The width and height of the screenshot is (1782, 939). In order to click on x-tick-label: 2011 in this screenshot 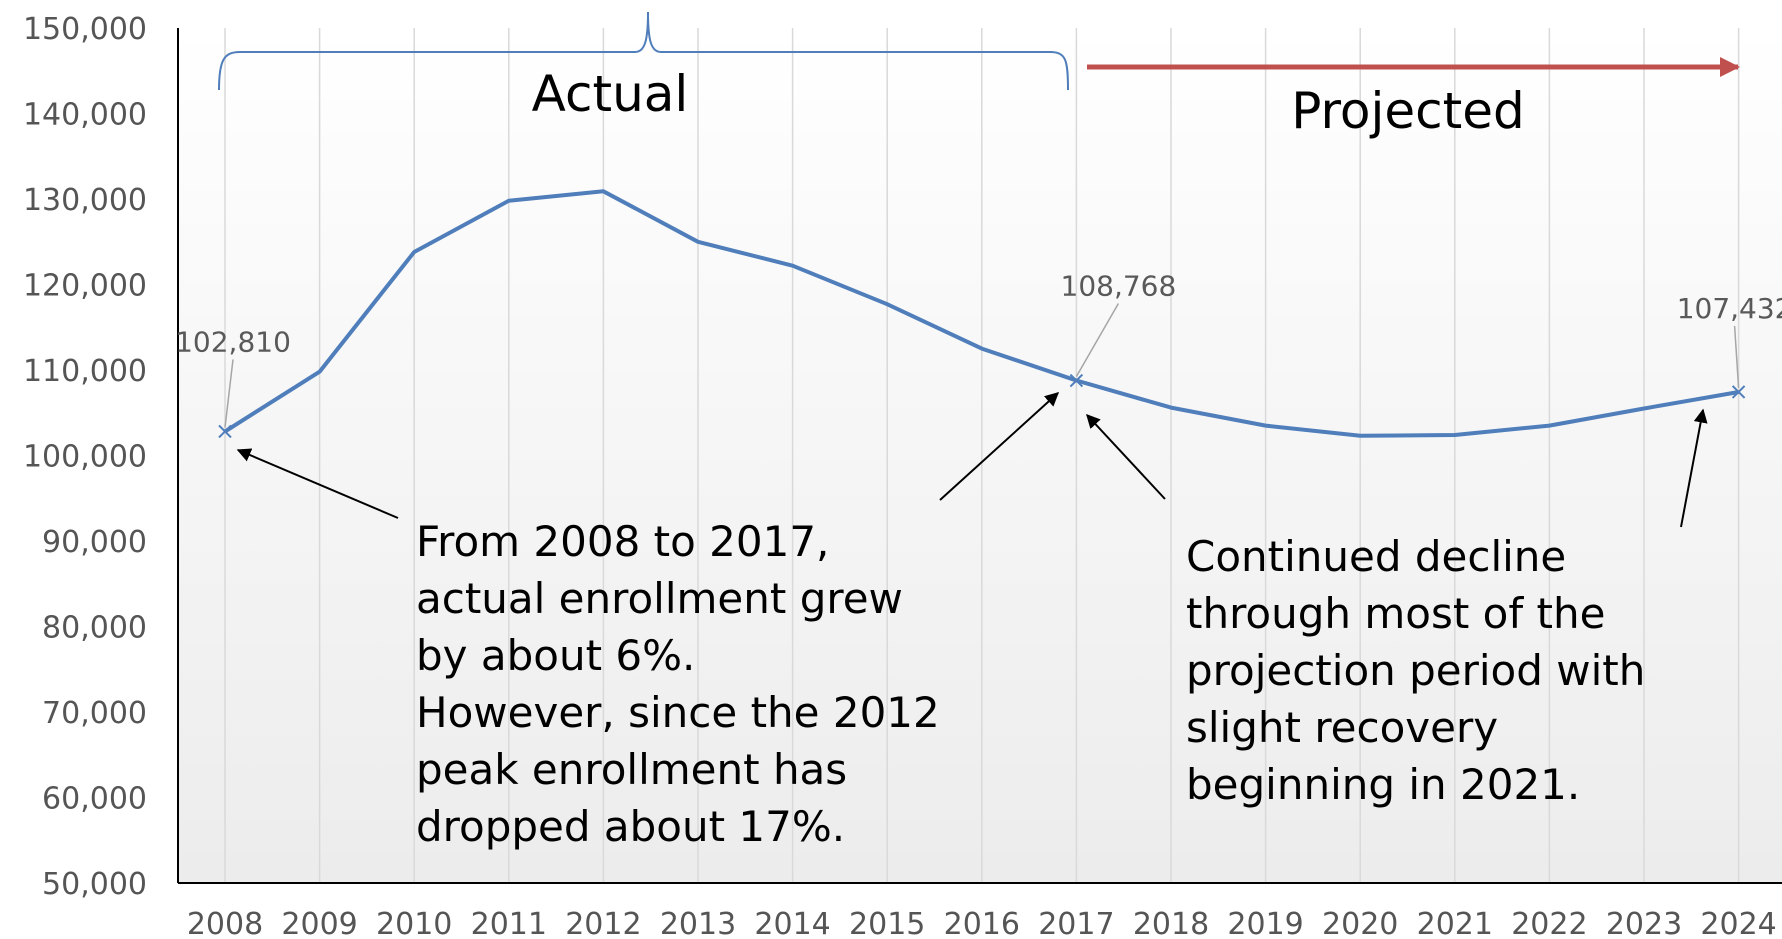, I will do `click(509, 923)`.